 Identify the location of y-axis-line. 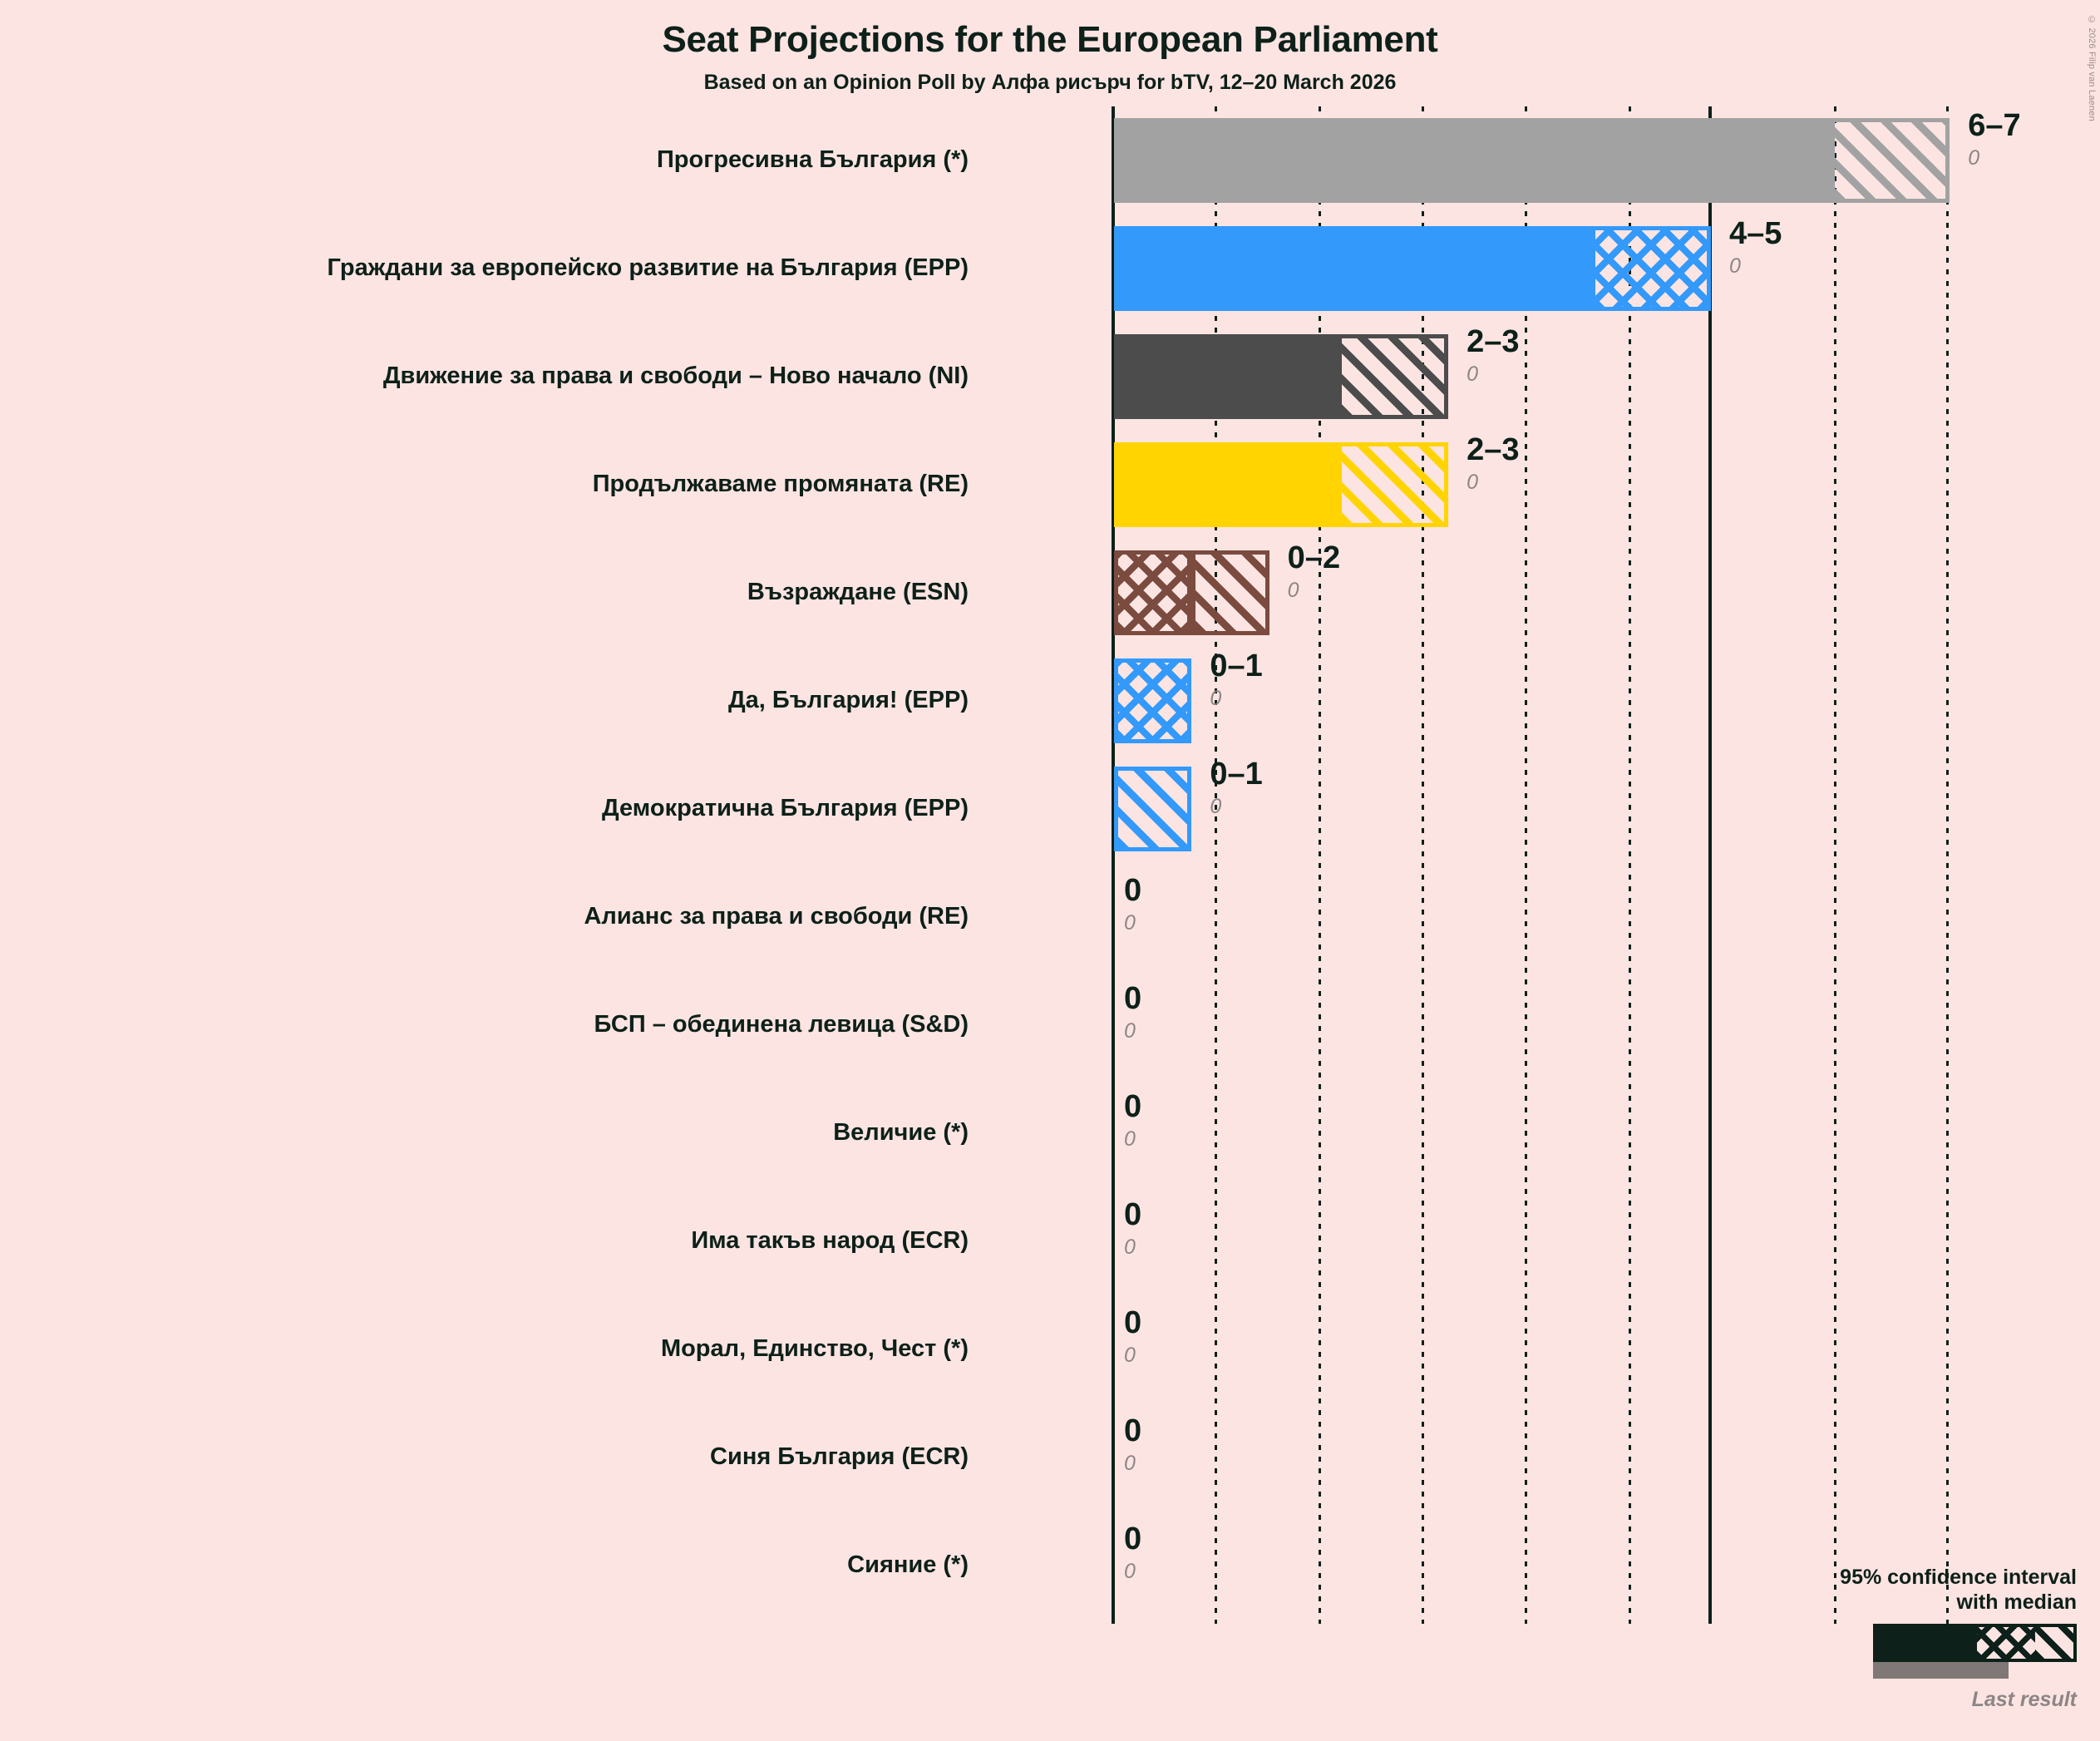
(1113, 865).